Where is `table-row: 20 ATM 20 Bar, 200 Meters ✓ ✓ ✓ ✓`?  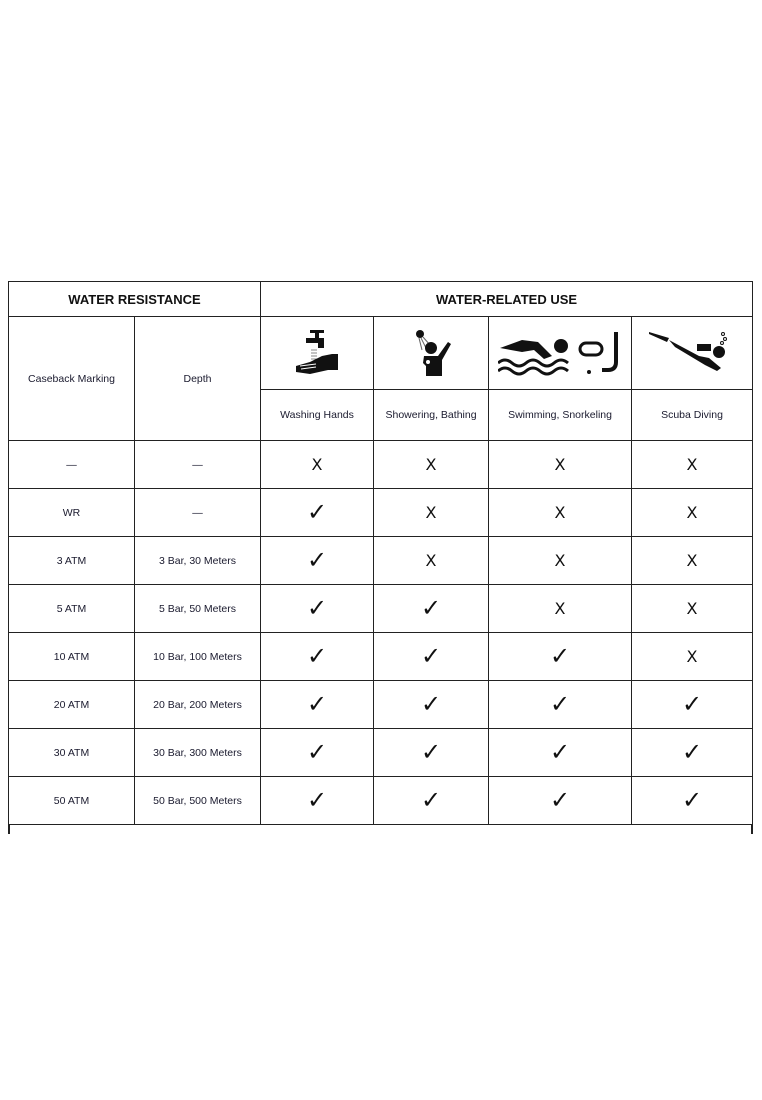
table-row: 20 ATM 20 Bar, 200 Meters ✓ ✓ ✓ ✓ is located at coordinates (381, 704).